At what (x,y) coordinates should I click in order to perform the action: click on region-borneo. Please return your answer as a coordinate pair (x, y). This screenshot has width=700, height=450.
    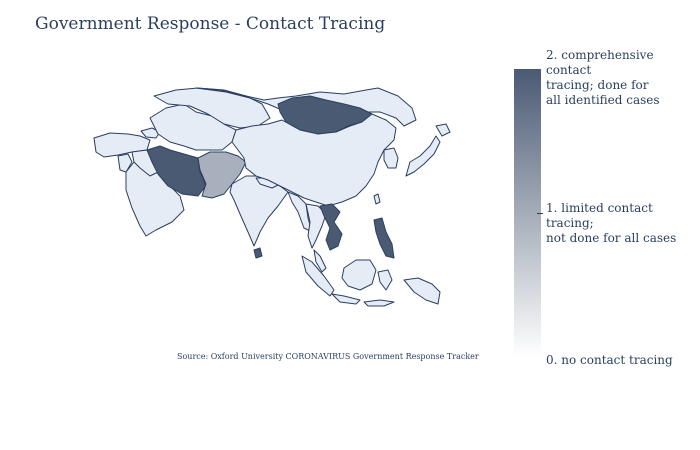
    Looking at the image, I should click on (359, 275).